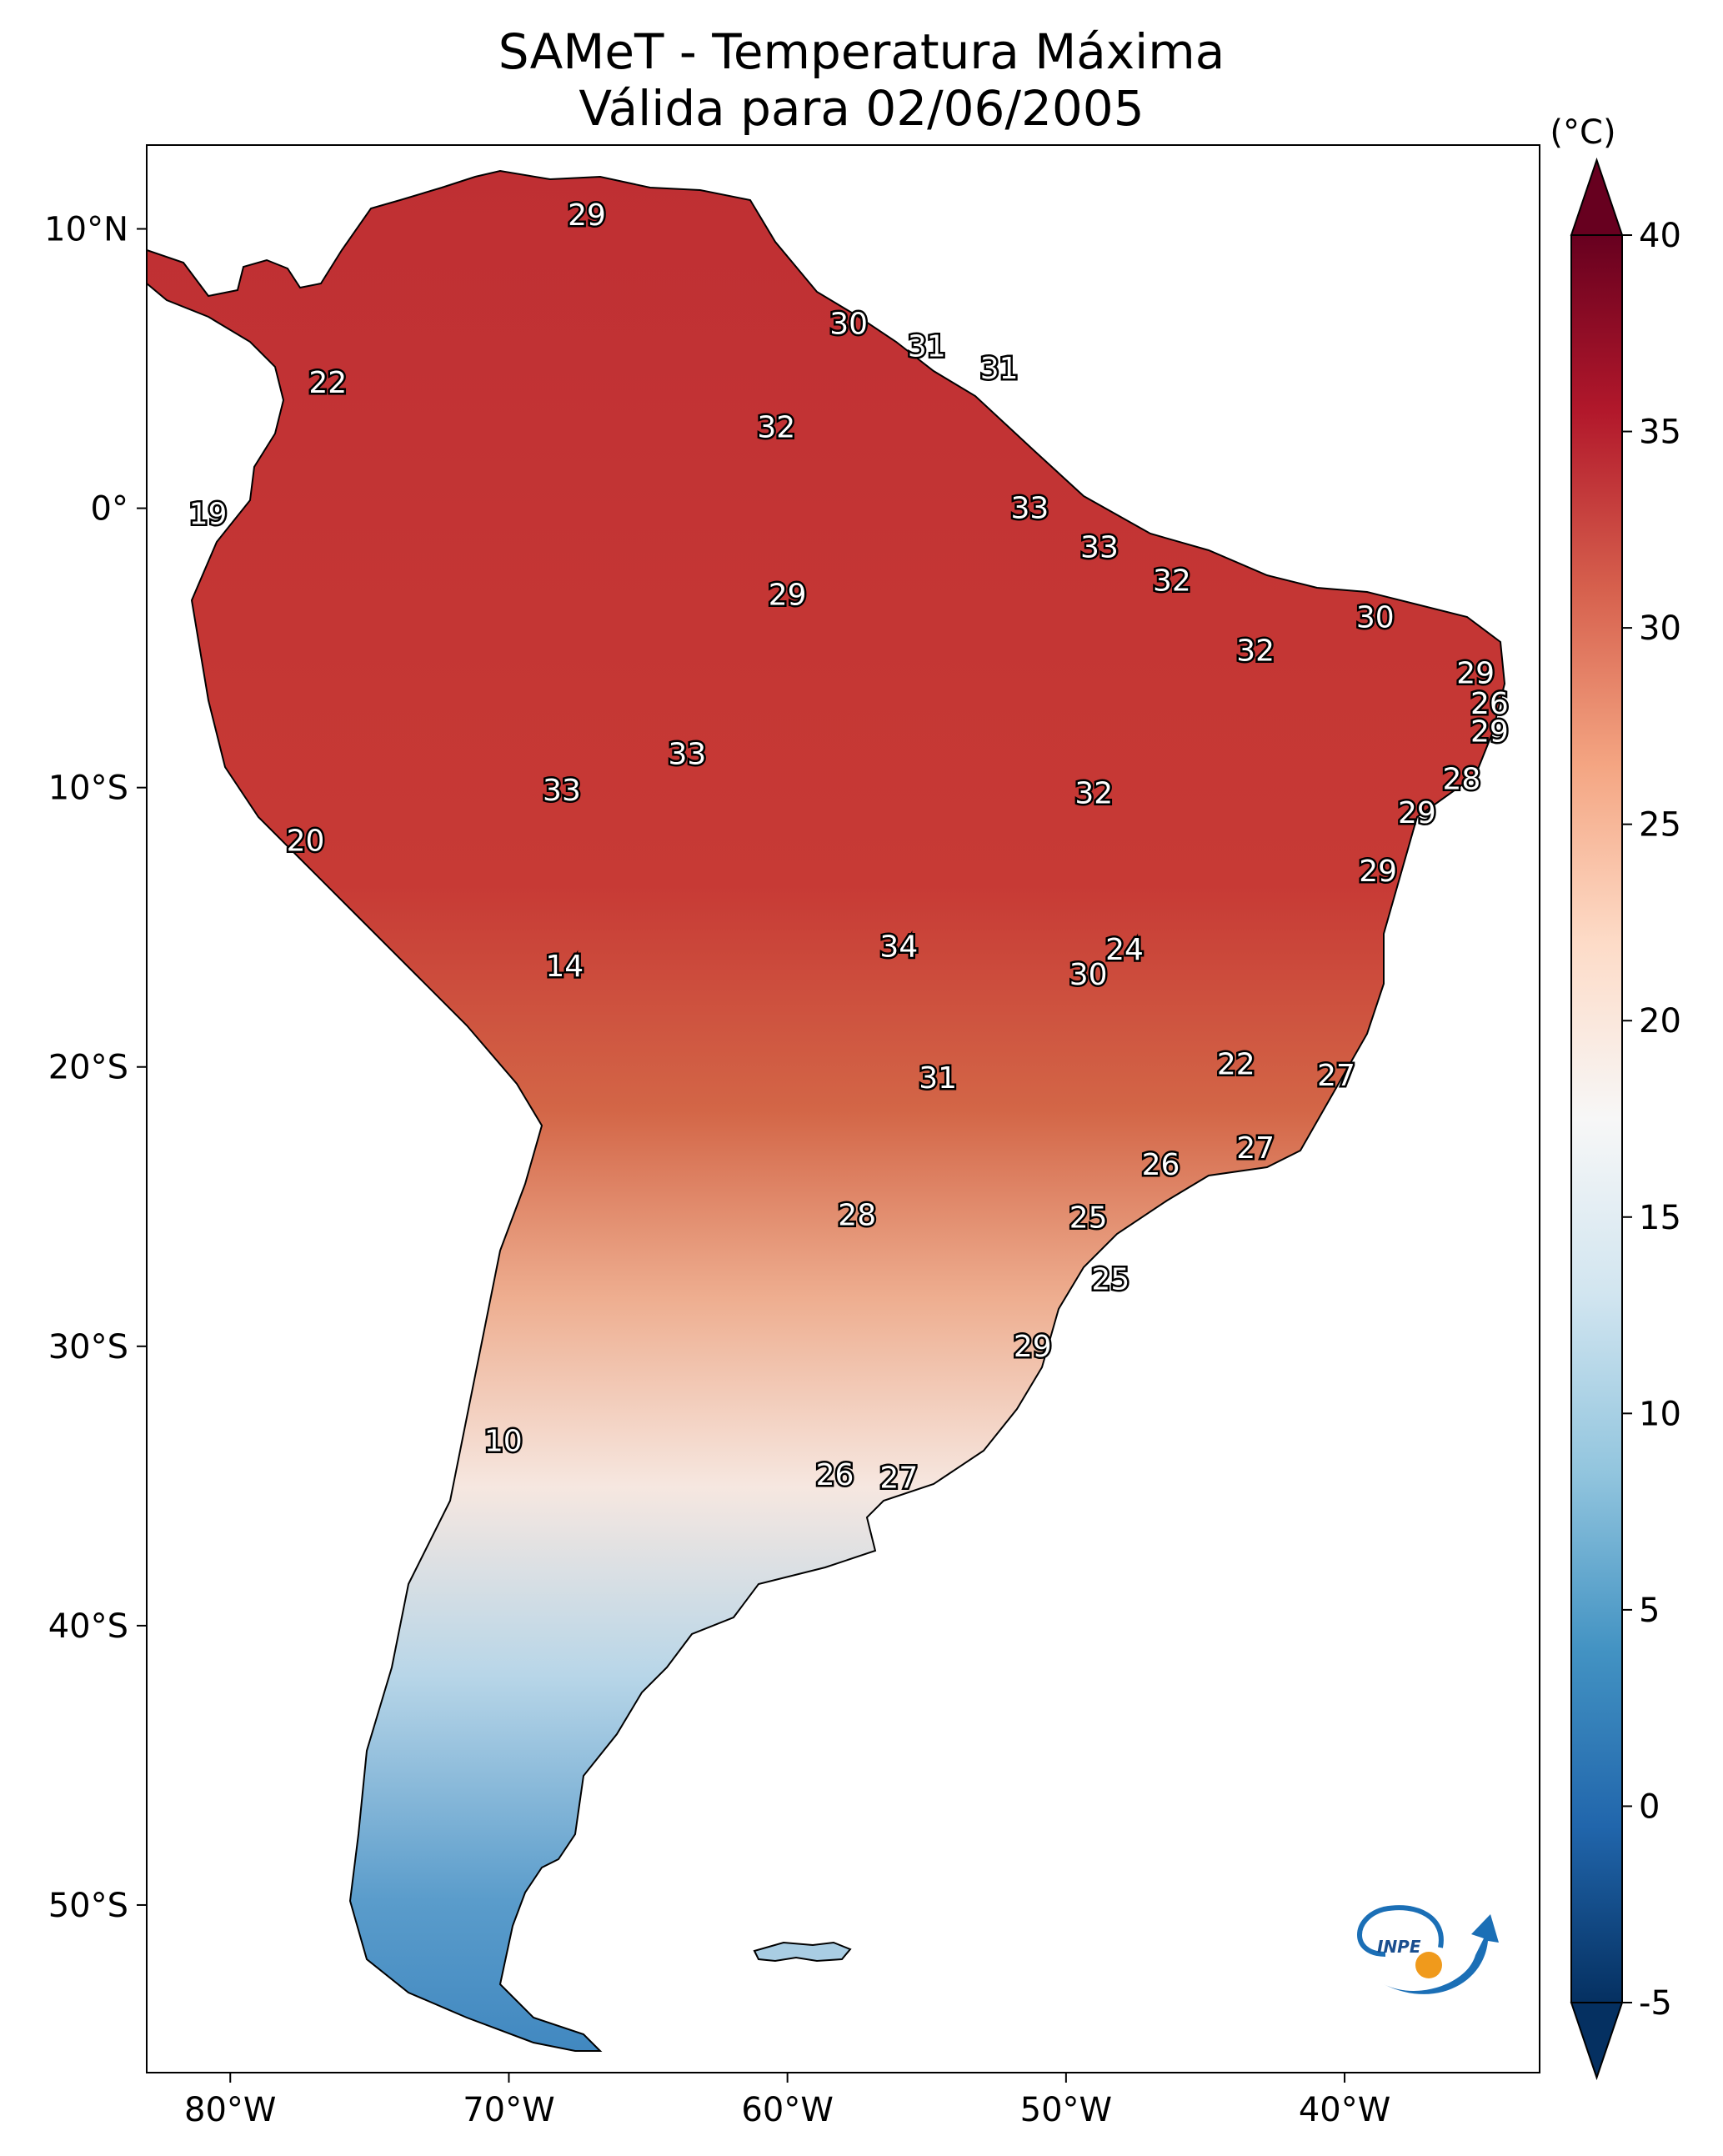 The width and height of the screenshot is (1723, 2156). I want to click on colorbar-max-extension, so click(1597, 196).